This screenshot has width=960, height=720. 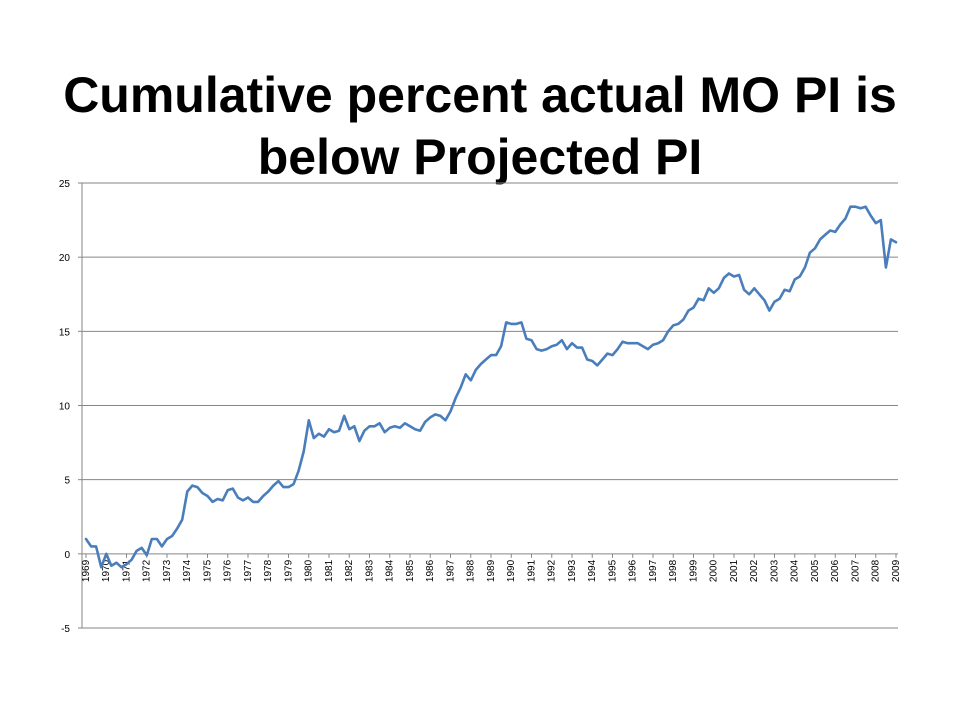 I want to click on y-tick-label: 25, so click(x=65, y=184).